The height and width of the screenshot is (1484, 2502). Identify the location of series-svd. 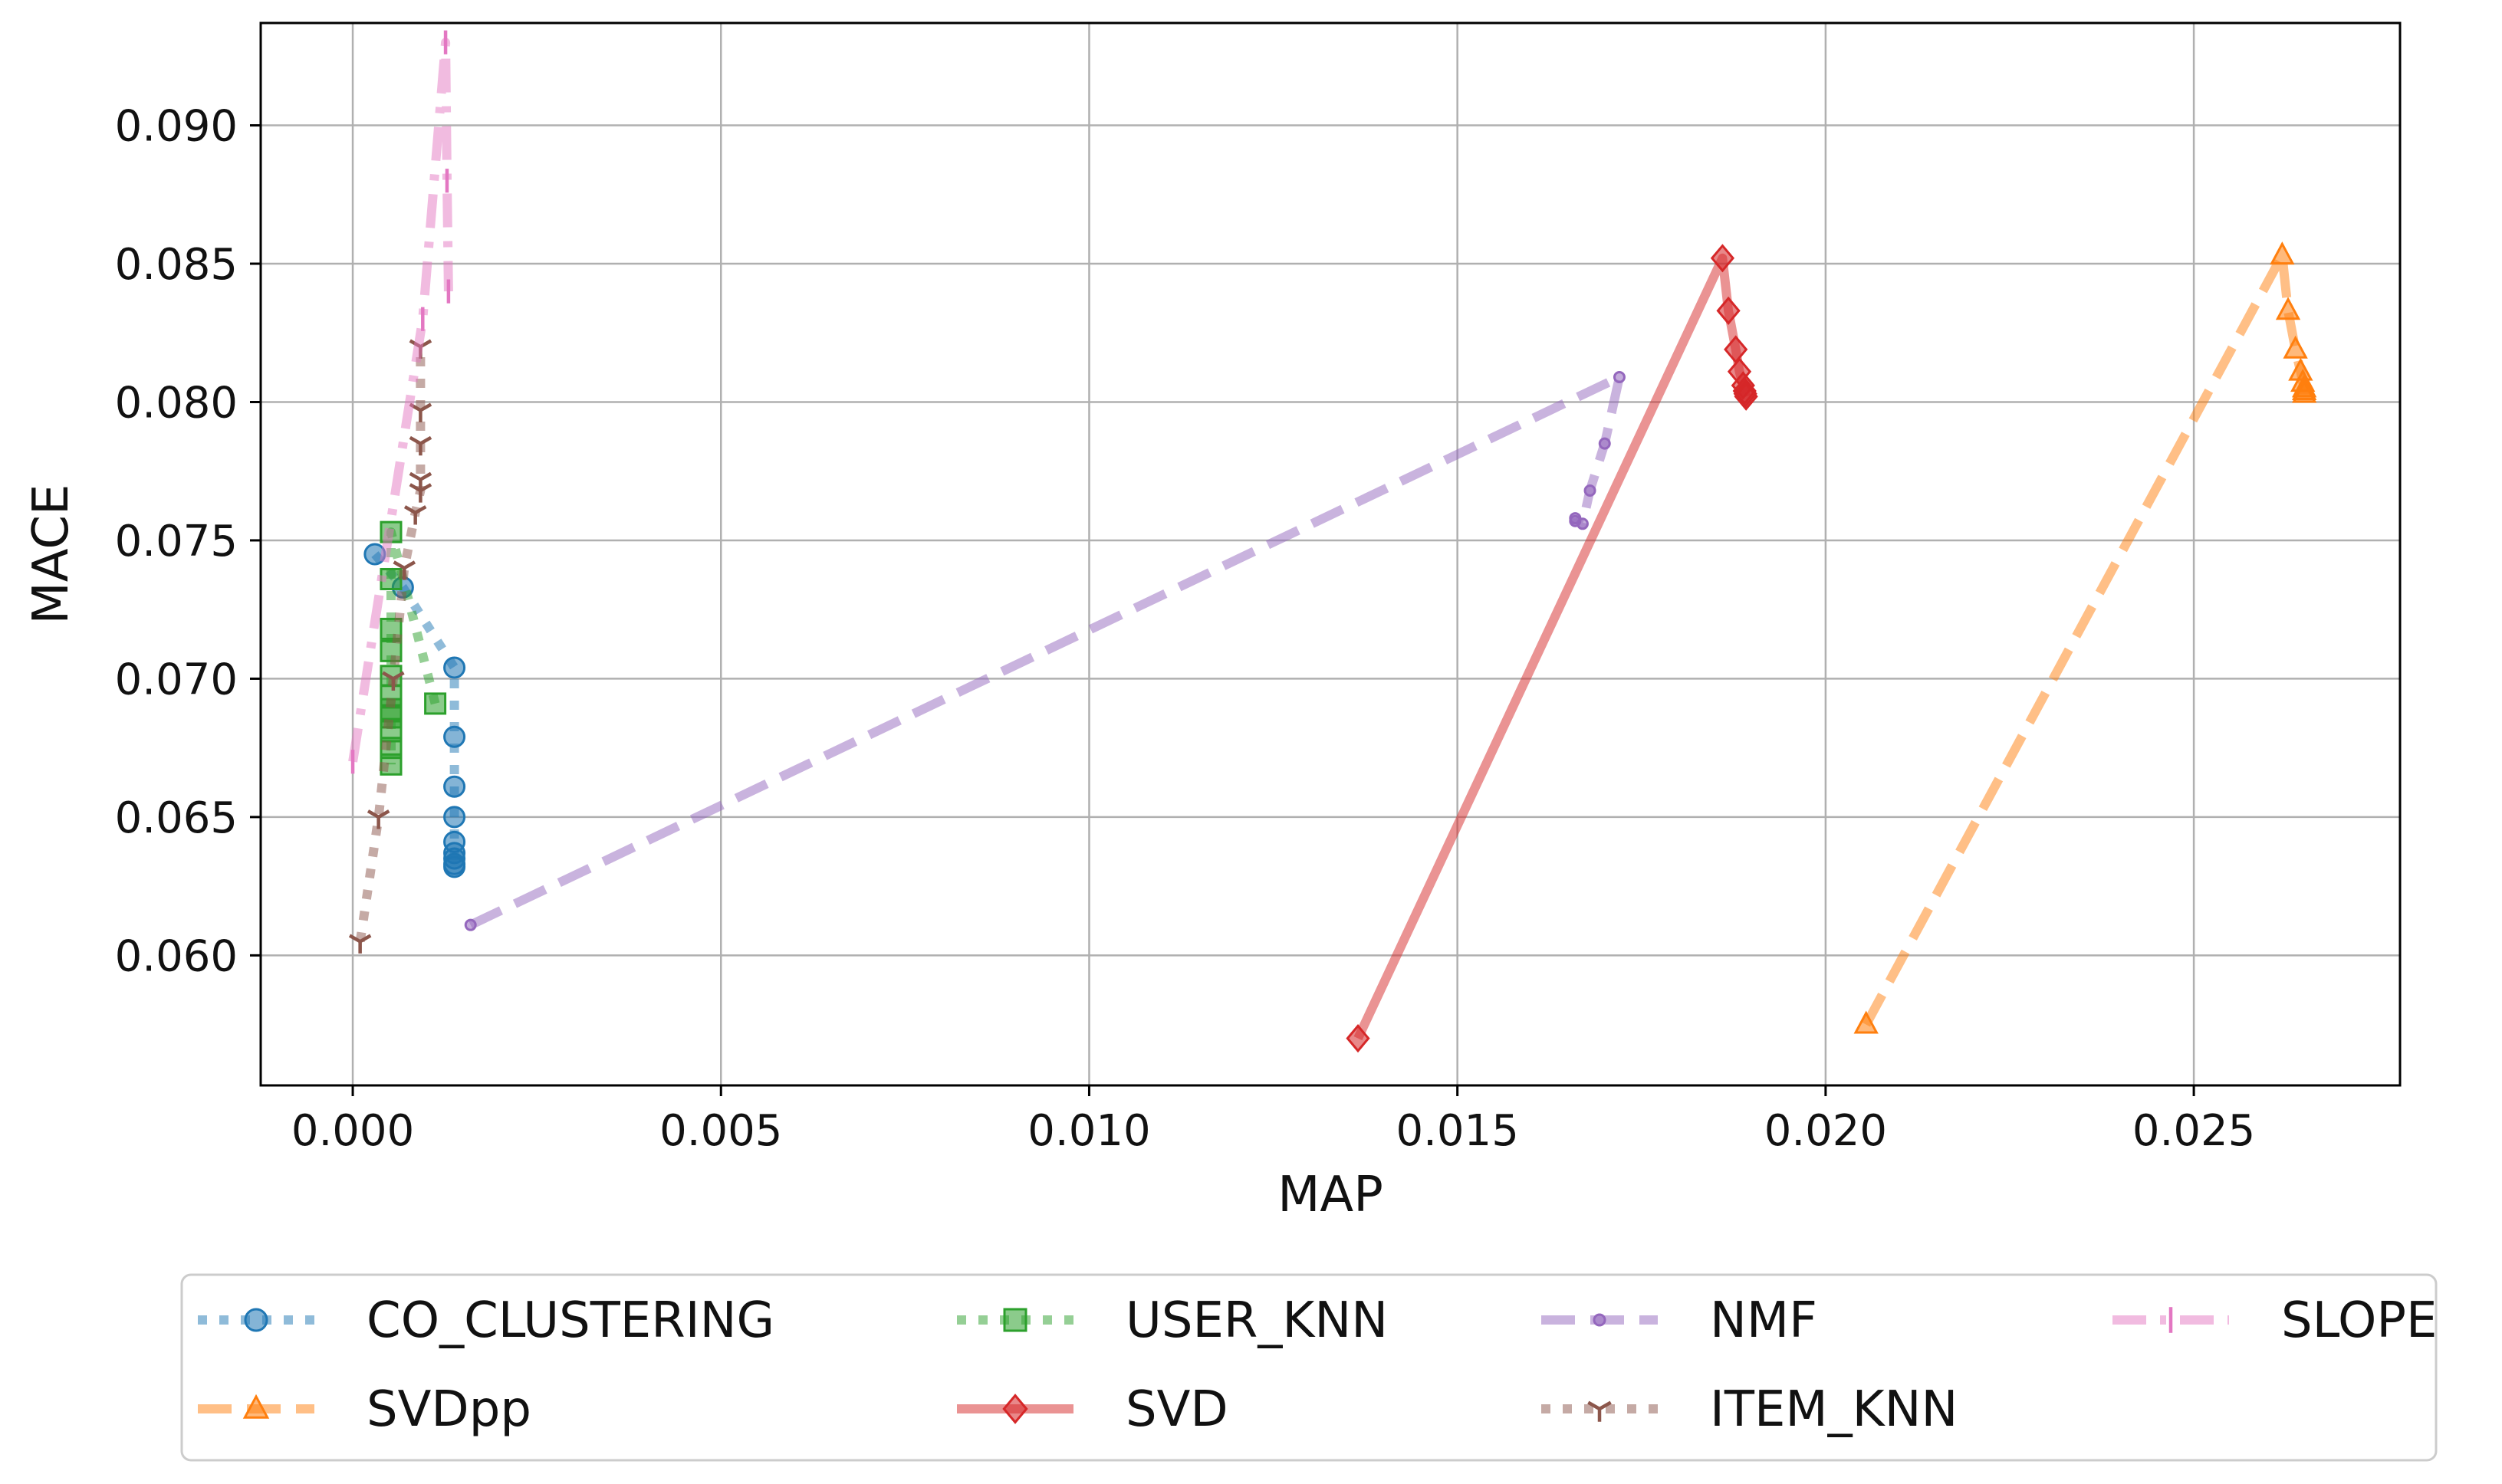
(1552, 648).